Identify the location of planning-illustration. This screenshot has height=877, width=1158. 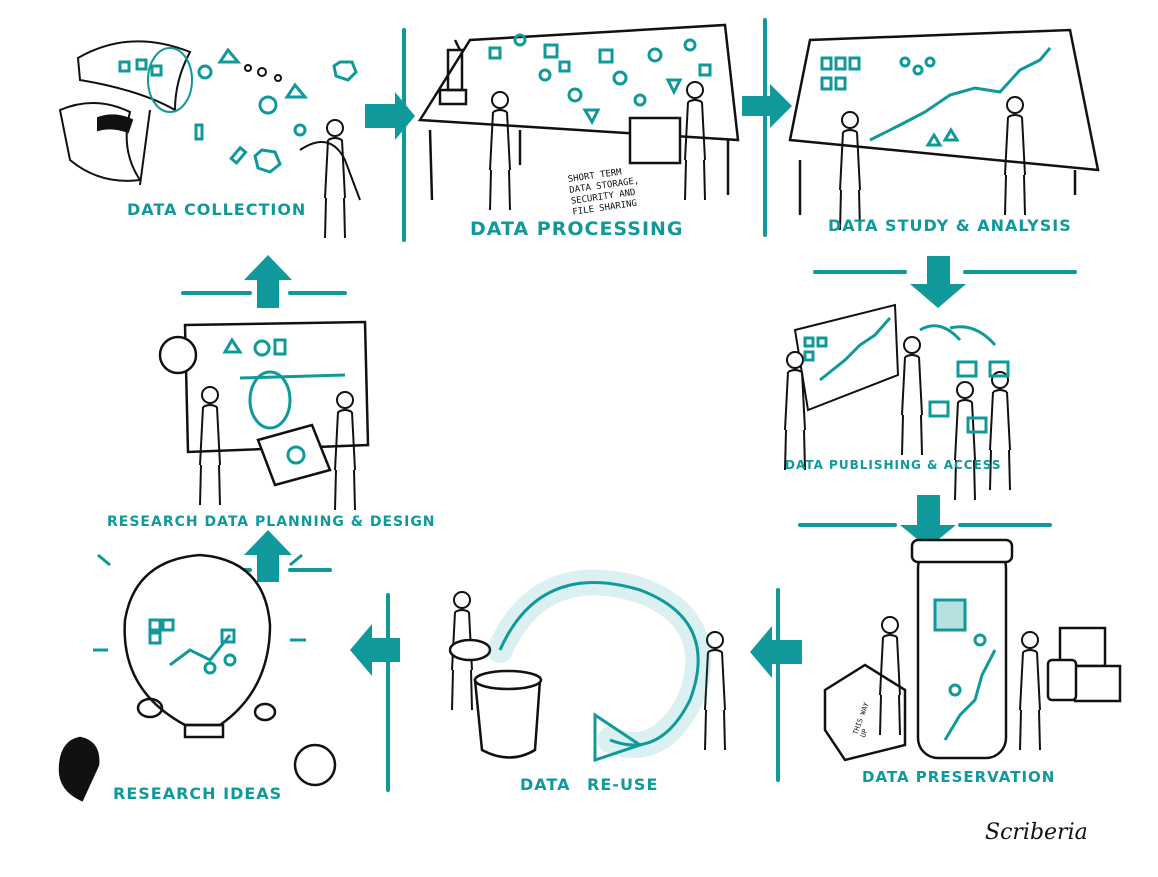
(264, 416).